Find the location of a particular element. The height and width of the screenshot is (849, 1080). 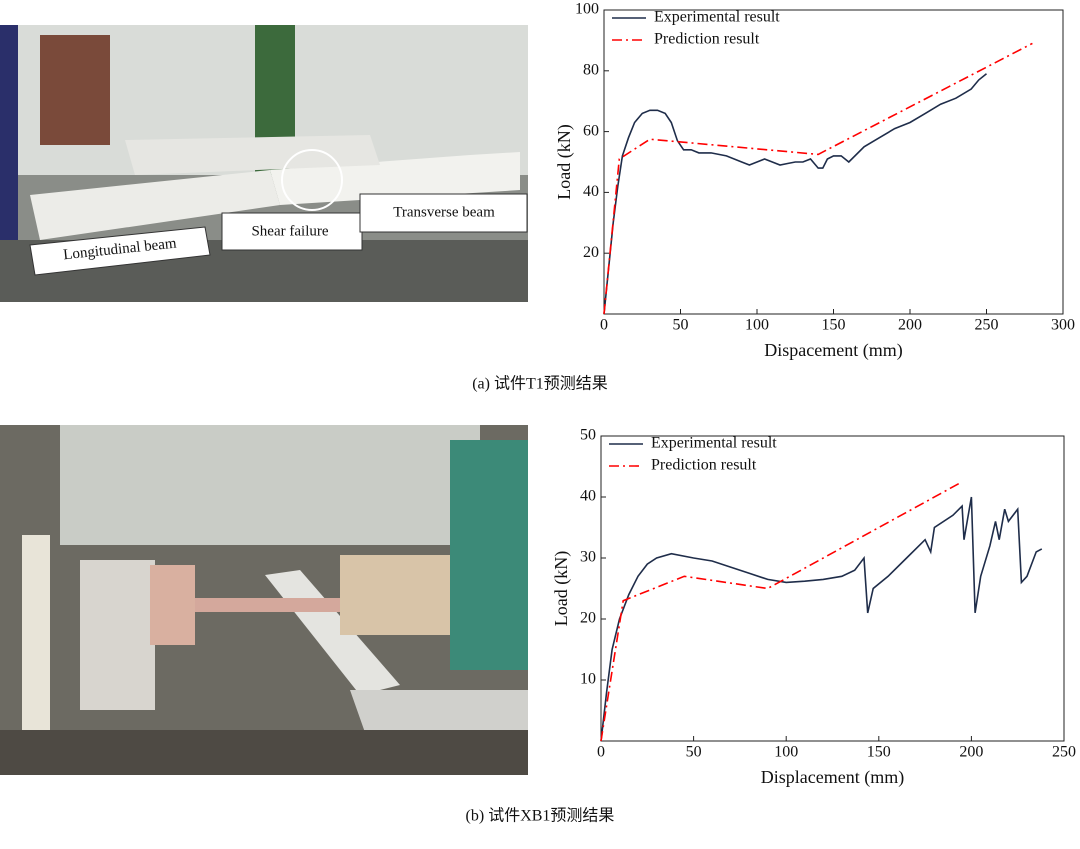

photo-label: Shear failure is located at coordinates (289, 231).